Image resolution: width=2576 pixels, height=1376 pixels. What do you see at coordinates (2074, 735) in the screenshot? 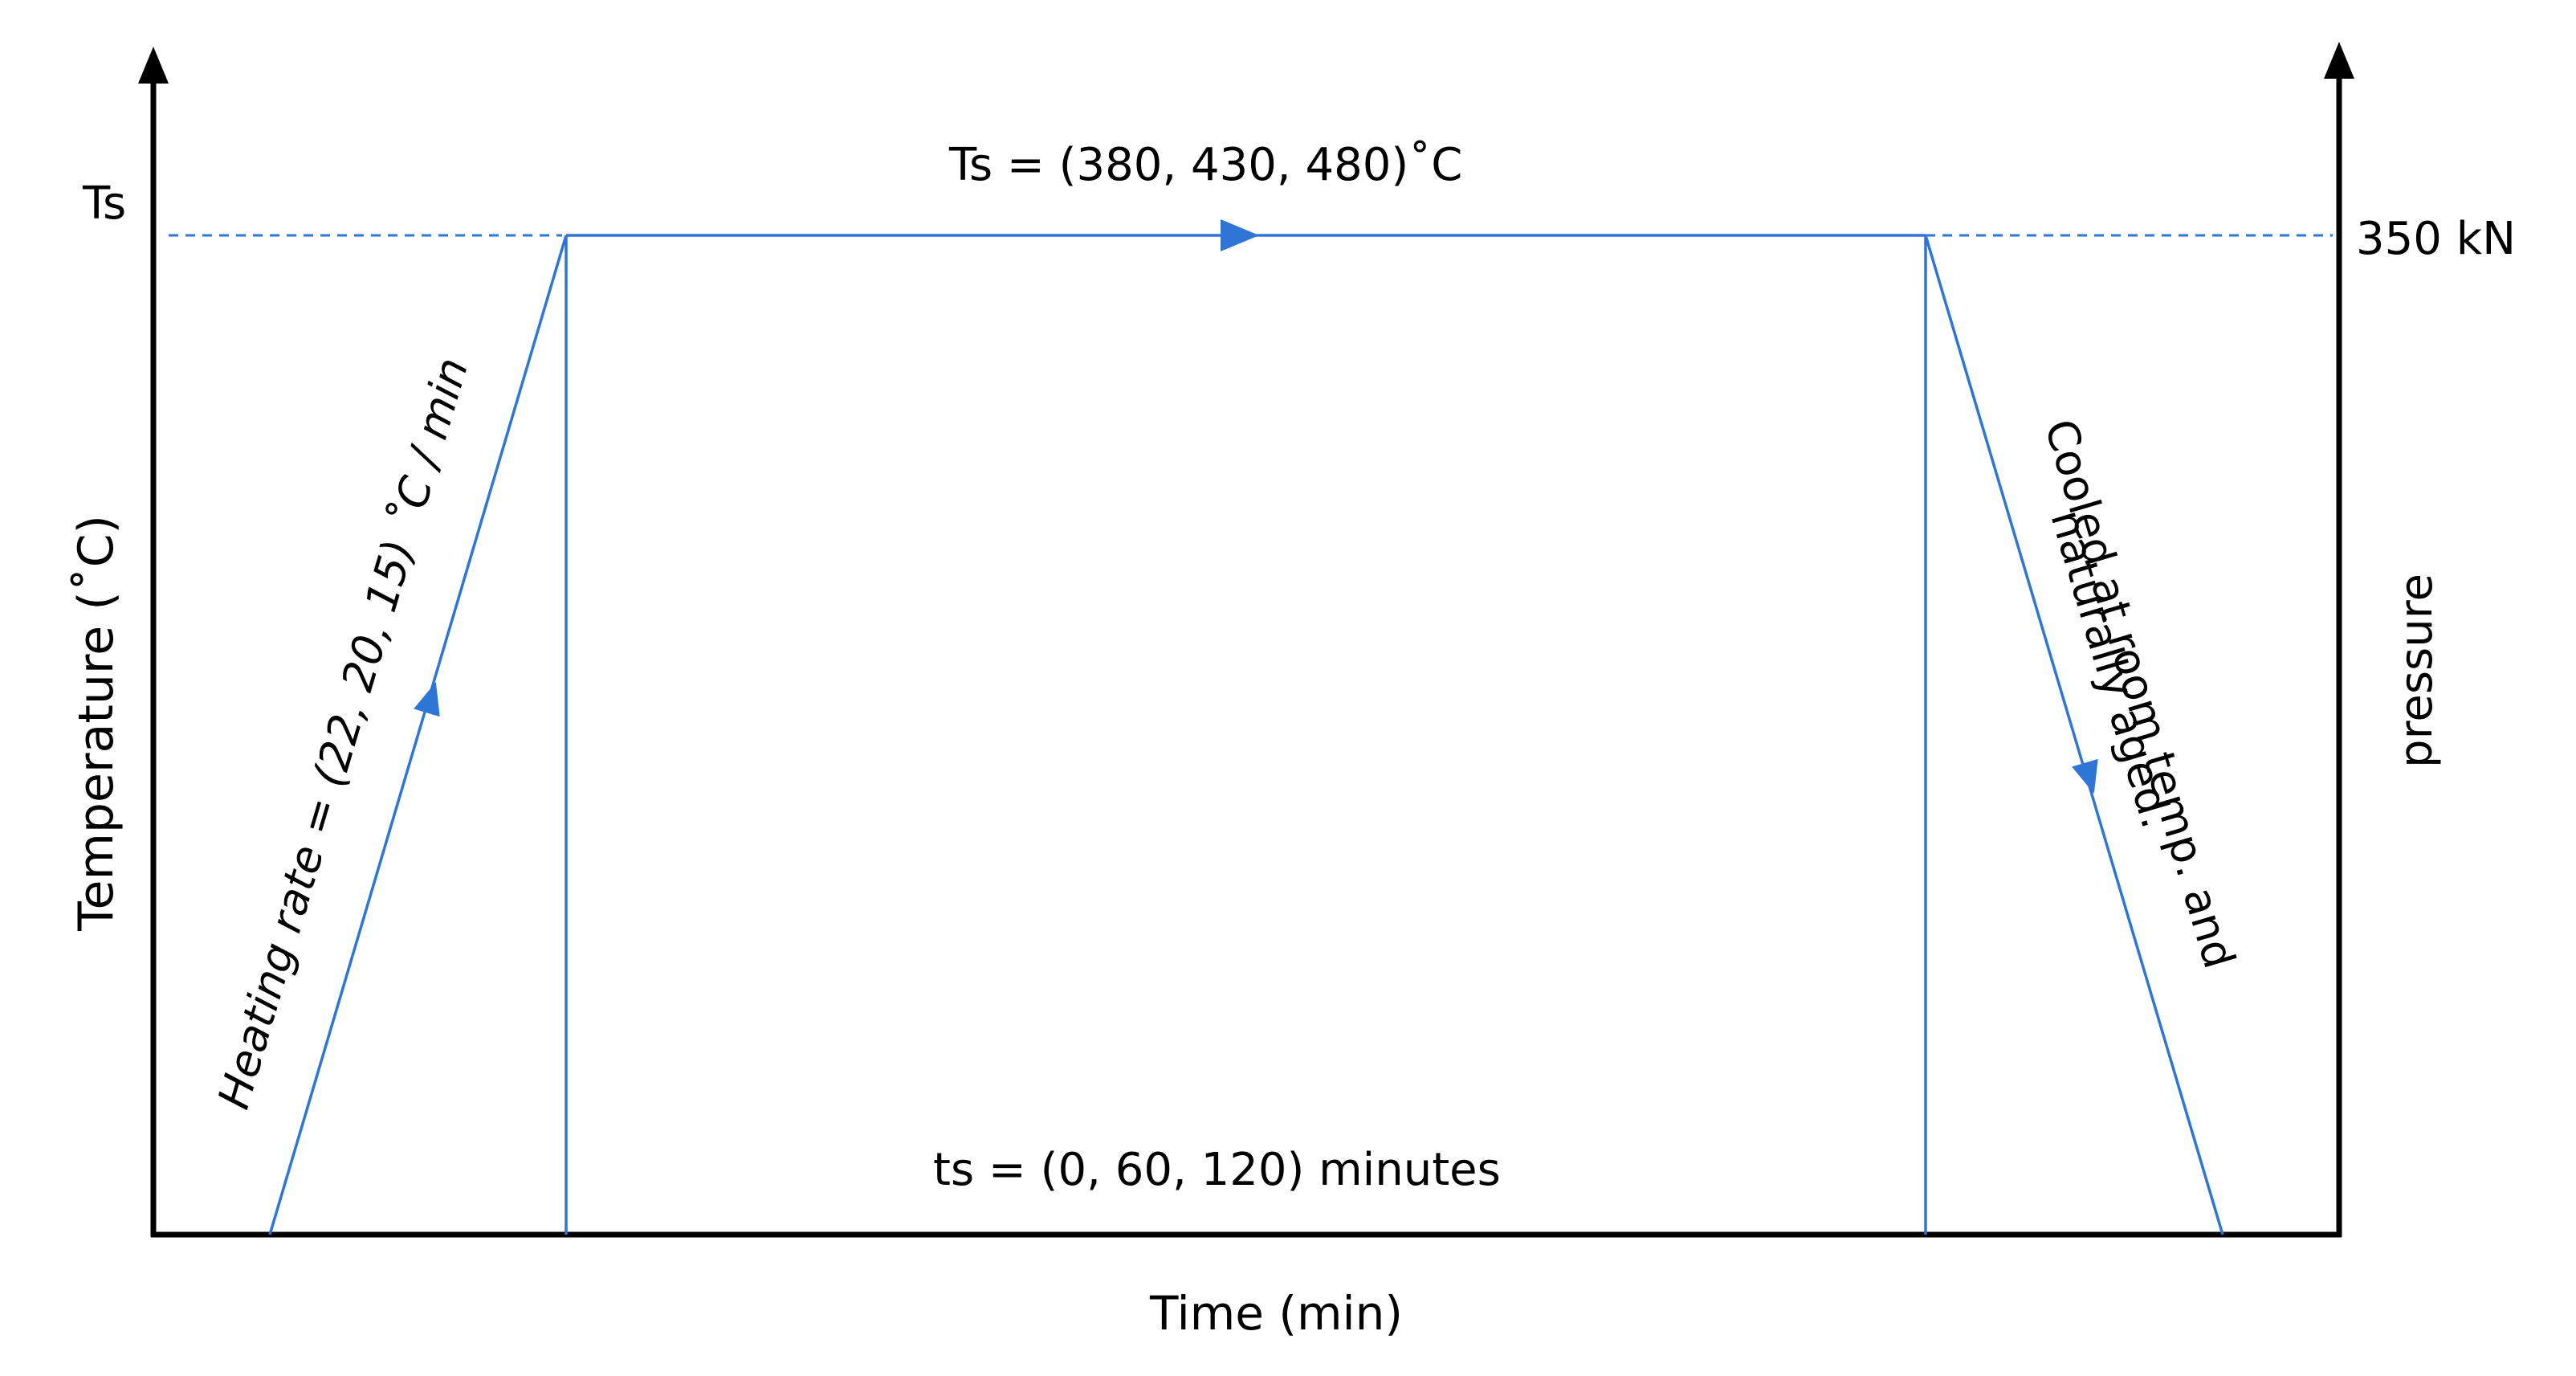
I see `cooling-ramp` at bounding box center [2074, 735].